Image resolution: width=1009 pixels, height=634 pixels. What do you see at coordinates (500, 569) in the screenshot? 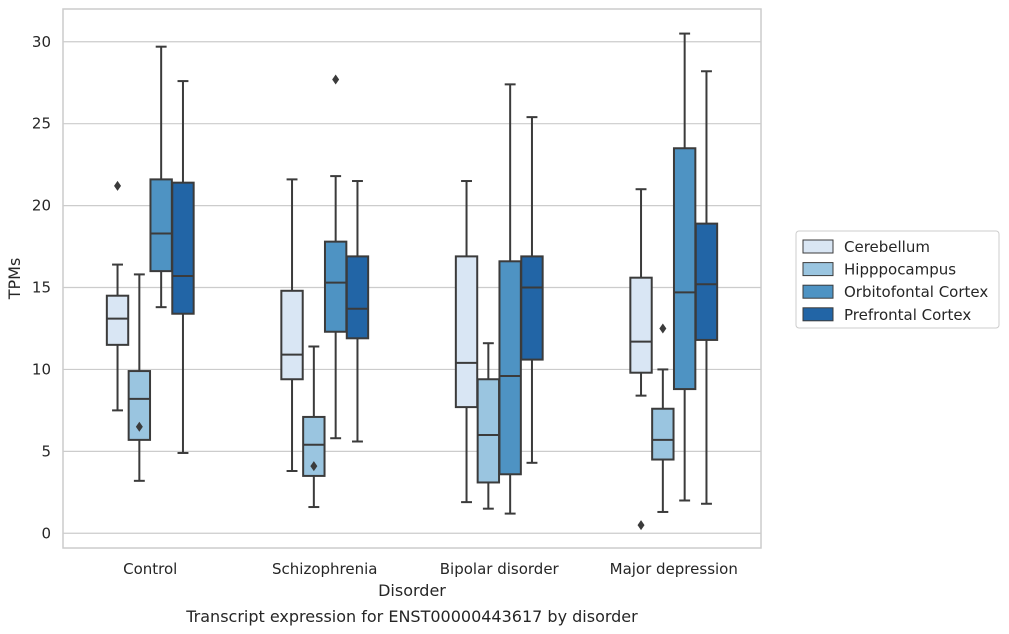
I see `x-tick-label: Bipolar disorder` at bounding box center [500, 569].